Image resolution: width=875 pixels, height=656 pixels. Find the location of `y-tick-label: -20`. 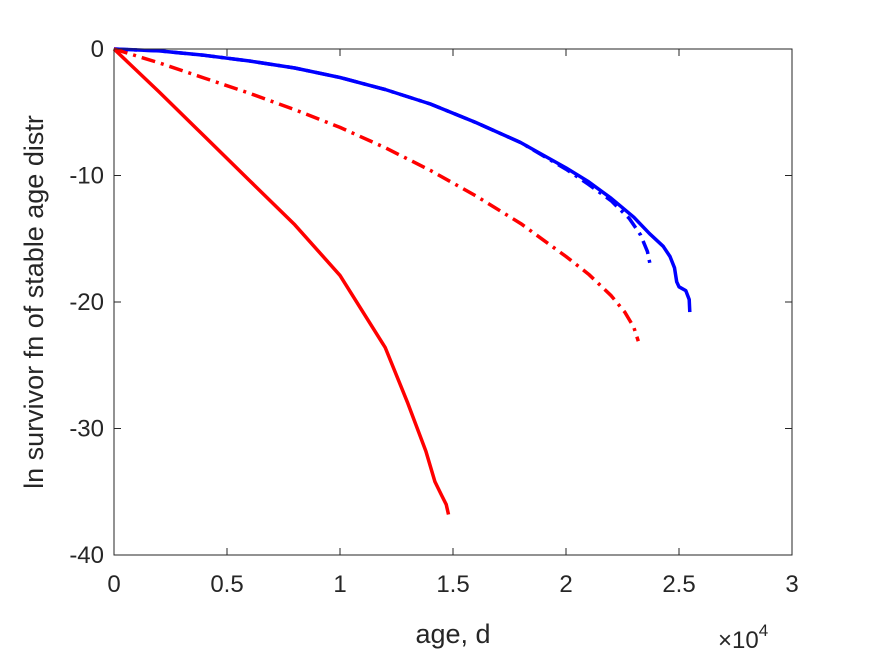

y-tick-label: -20 is located at coordinates (86, 302).